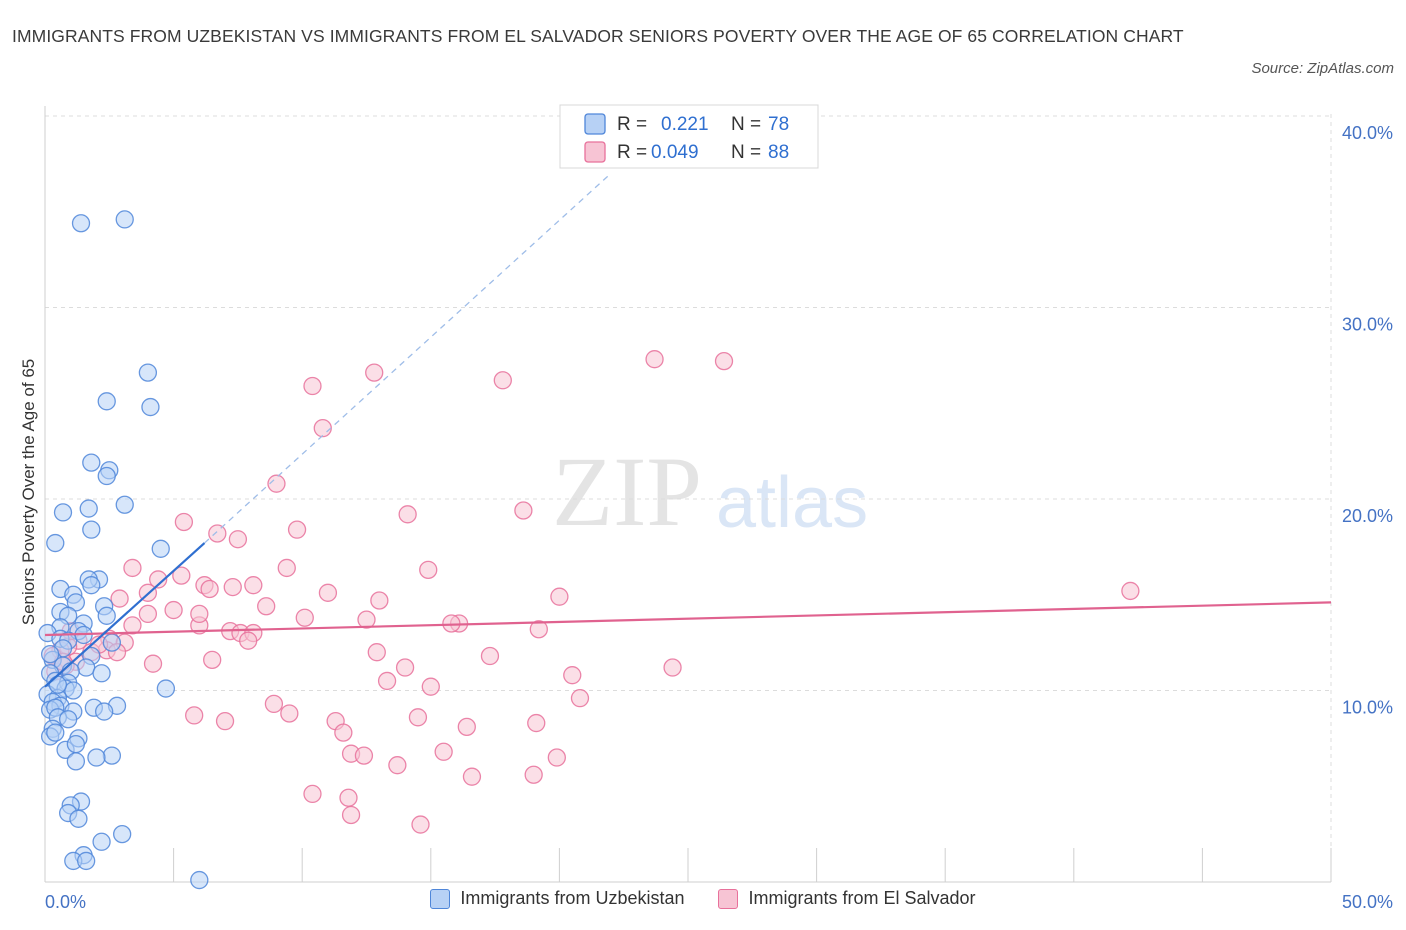 The image size is (1406, 930). What do you see at coordinates (28, 492) in the screenshot?
I see `y-axis-label: Seniors Poverty Over the Age of 65` at bounding box center [28, 492].